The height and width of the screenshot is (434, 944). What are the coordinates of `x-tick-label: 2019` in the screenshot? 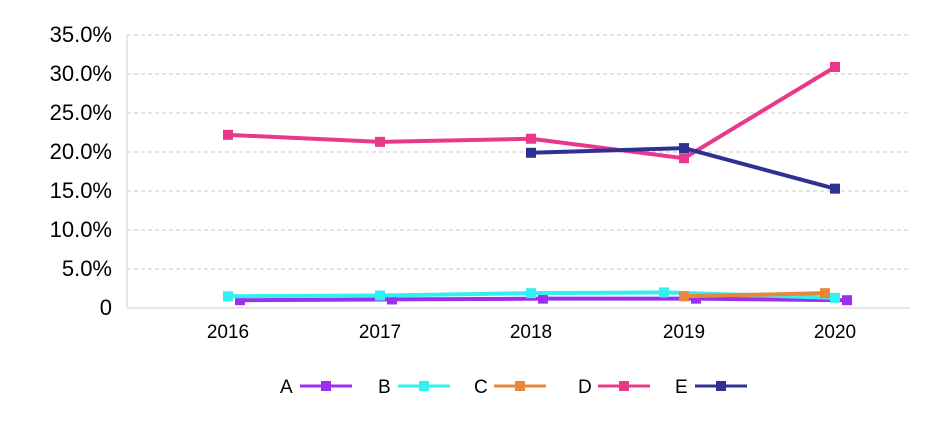 It's located at (684, 332).